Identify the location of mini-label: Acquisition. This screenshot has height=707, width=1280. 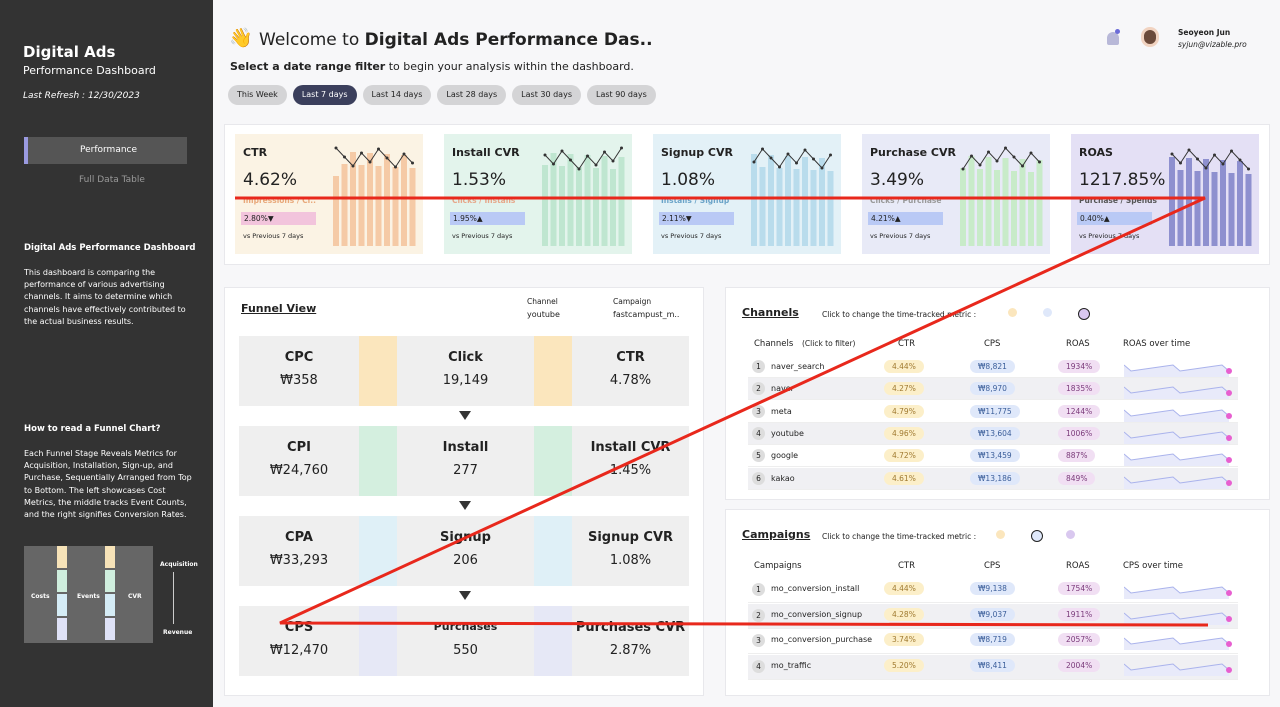
(179, 564).